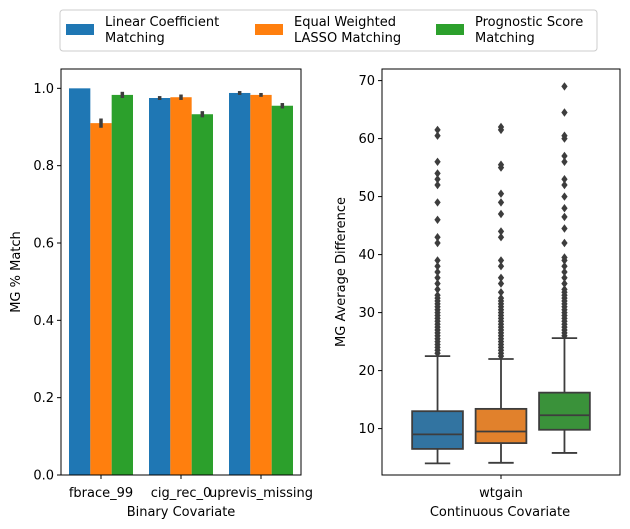 Image resolution: width=630 pixels, height=529 pixels. I want to click on legend-label-line: Linear Coefficient, so click(162, 22).